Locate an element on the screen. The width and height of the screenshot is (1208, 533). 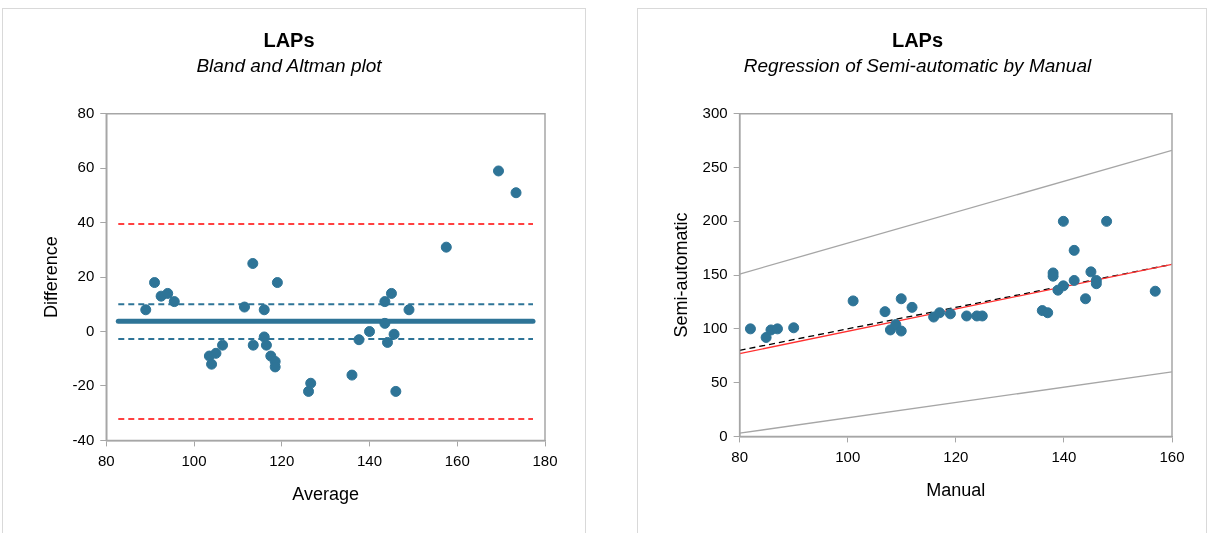
y-tick-label: -40 is located at coordinates (83, 439).